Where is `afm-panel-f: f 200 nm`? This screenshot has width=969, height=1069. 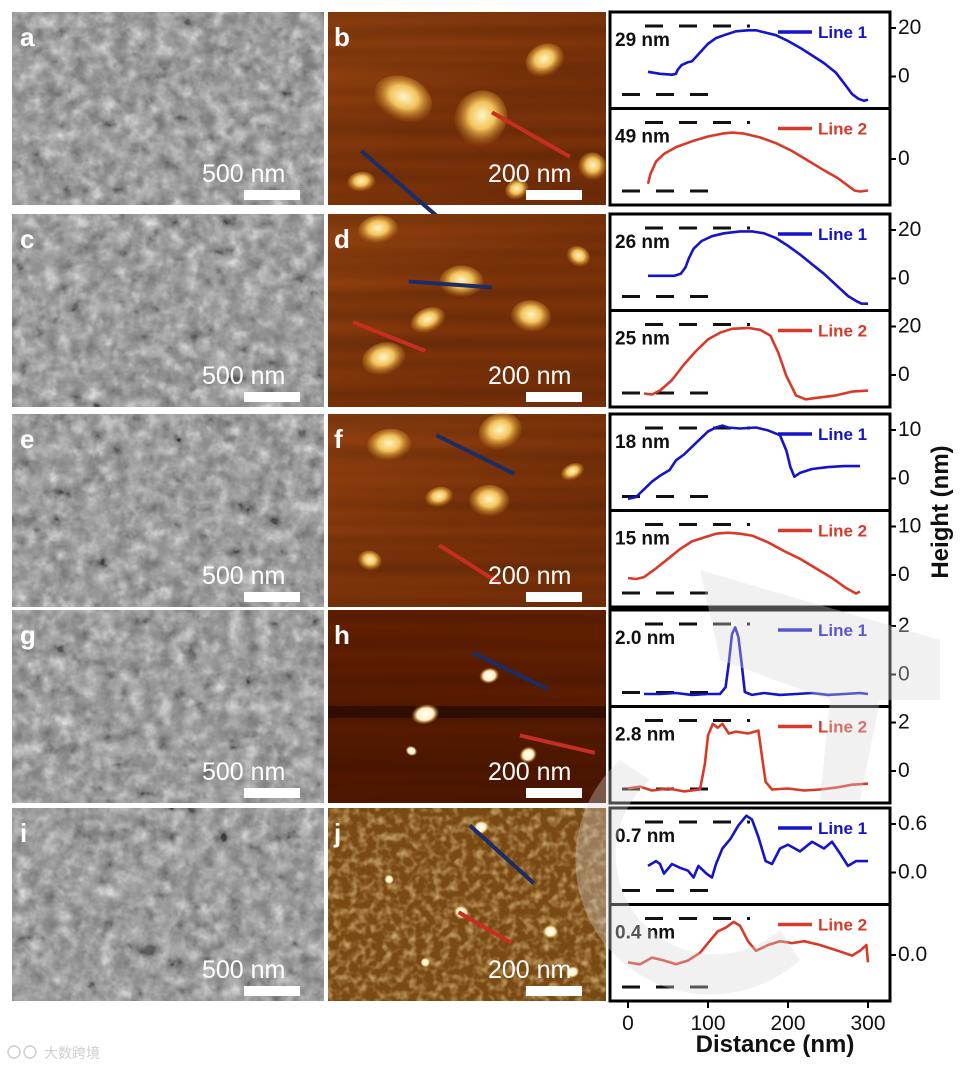 afm-panel-f: f 200 nm is located at coordinates (467, 509).